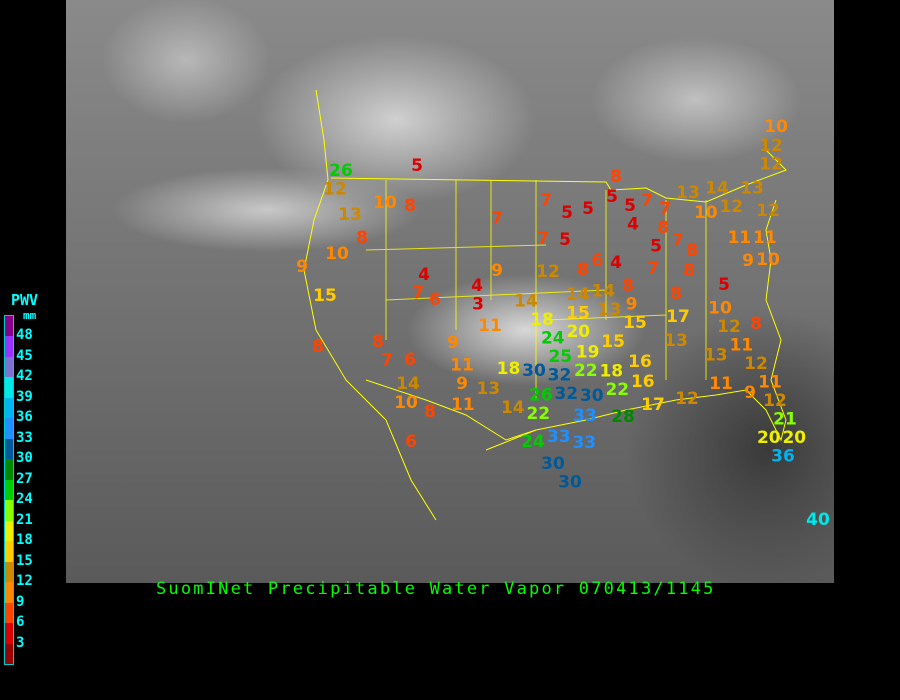 This screenshot has height=700, width=900. I want to click on color-scale-label: 30, so click(24, 458).